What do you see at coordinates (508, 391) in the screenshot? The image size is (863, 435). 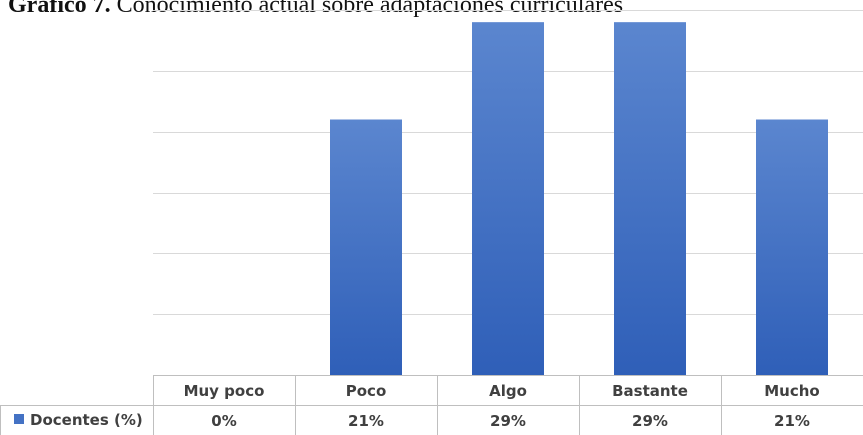 I see `category-label: Algo` at bounding box center [508, 391].